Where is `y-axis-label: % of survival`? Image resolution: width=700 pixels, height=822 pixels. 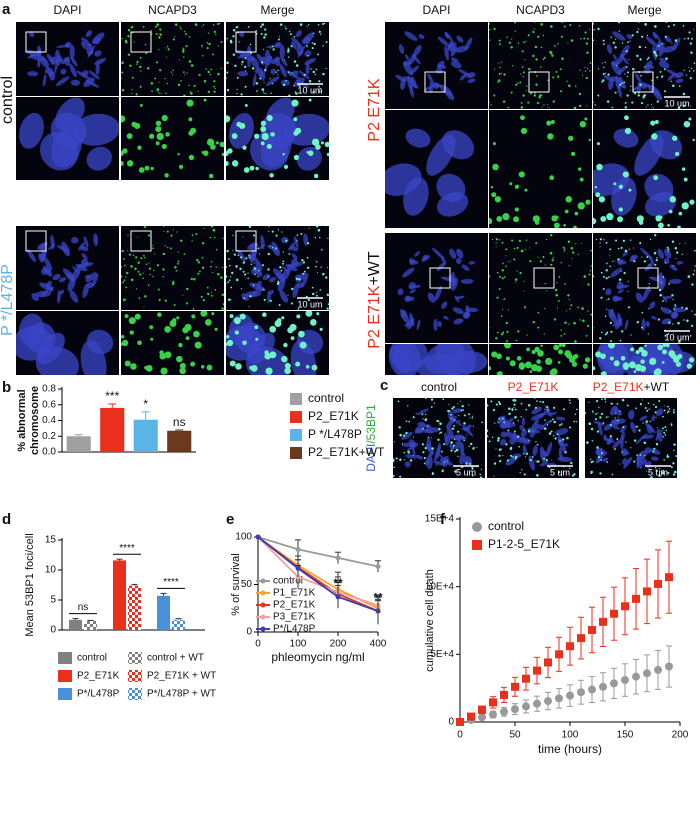 y-axis-label: % of survival is located at coordinates (236, 584).